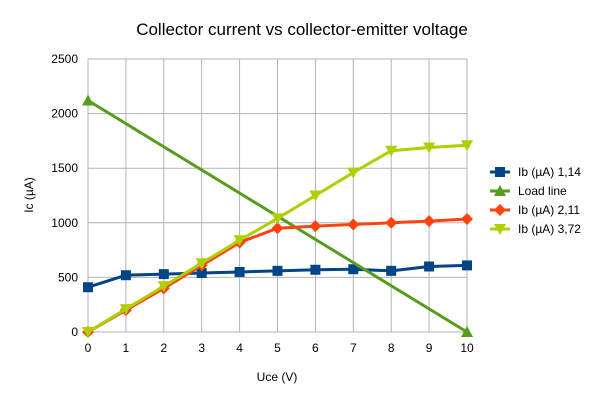 The height and width of the screenshot is (402, 605). Describe the element at coordinates (315, 348) in the screenshot. I see `x-tick-label: 6` at that location.